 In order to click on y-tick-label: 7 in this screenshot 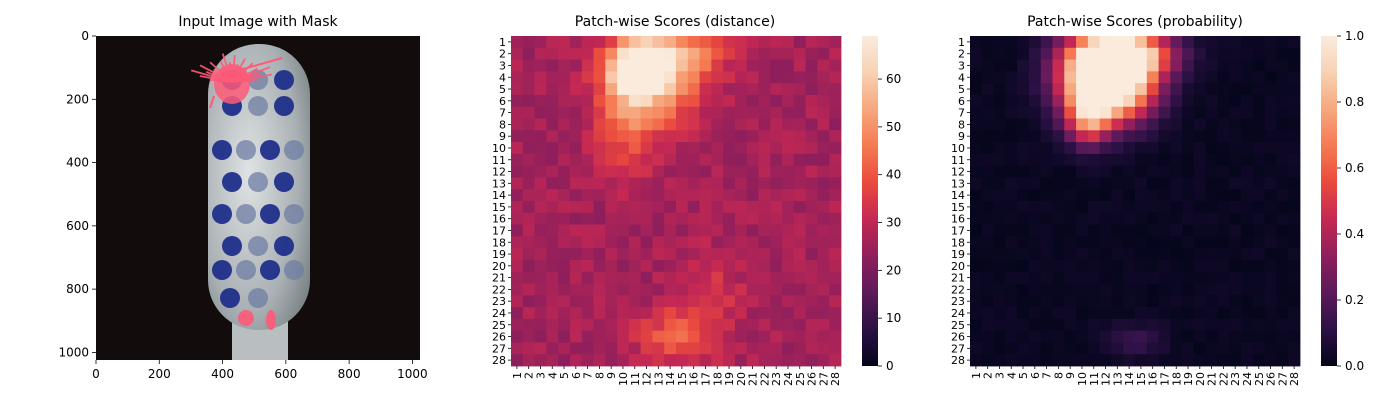, I will do `click(502, 113)`.